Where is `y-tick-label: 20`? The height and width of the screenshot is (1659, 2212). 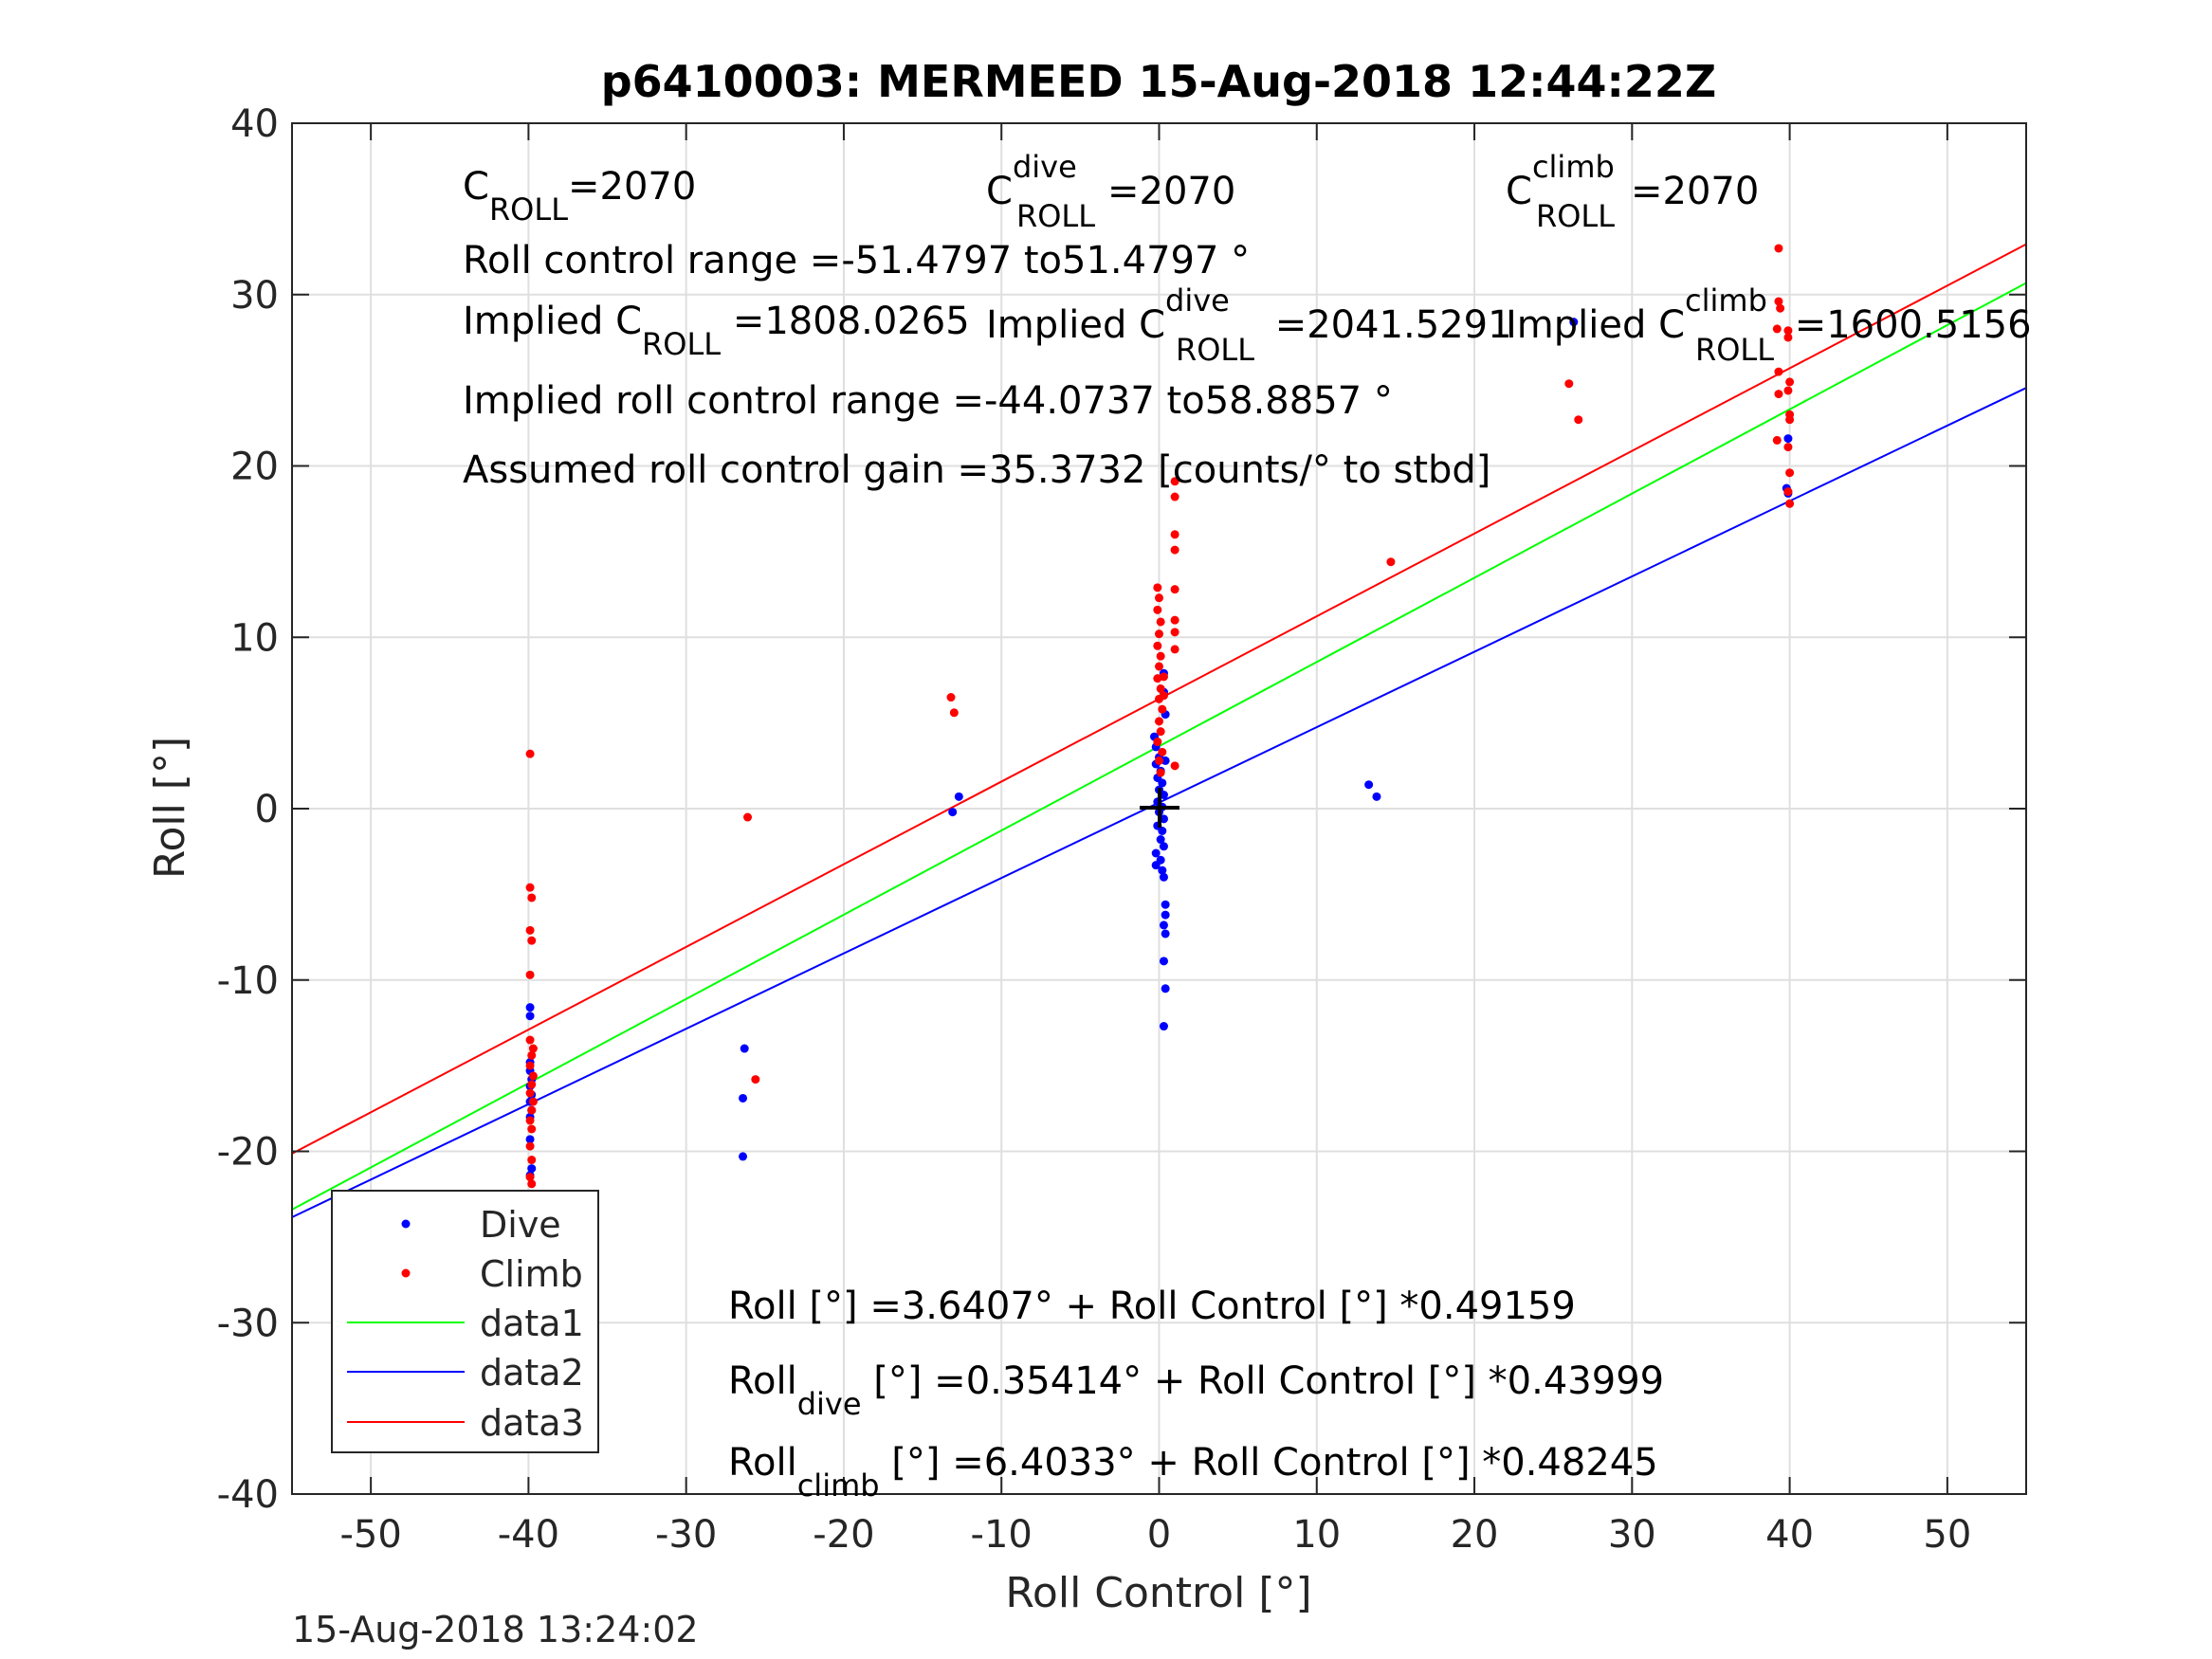 y-tick-label: 20 is located at coordinates (254, 467).